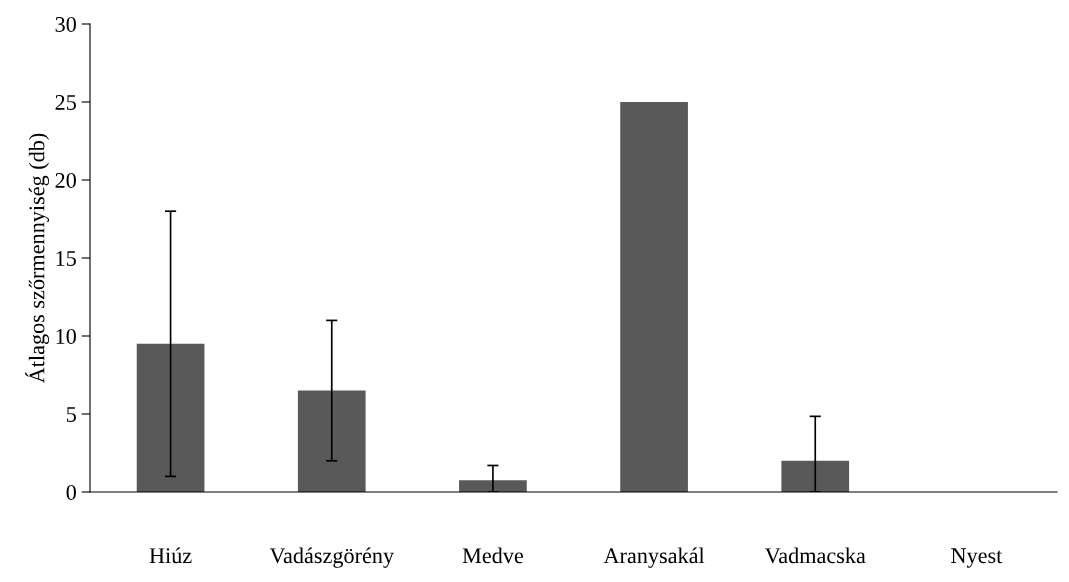  What do you see at coordinates (65, 102) in the screenshot?
I see `y-tick-label: 25` at bounding box center [65, 102].